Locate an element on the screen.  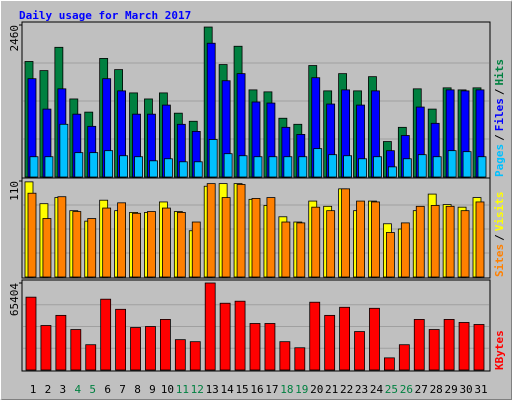
x-tick-label: 31 is located at coordinates (480, 389).